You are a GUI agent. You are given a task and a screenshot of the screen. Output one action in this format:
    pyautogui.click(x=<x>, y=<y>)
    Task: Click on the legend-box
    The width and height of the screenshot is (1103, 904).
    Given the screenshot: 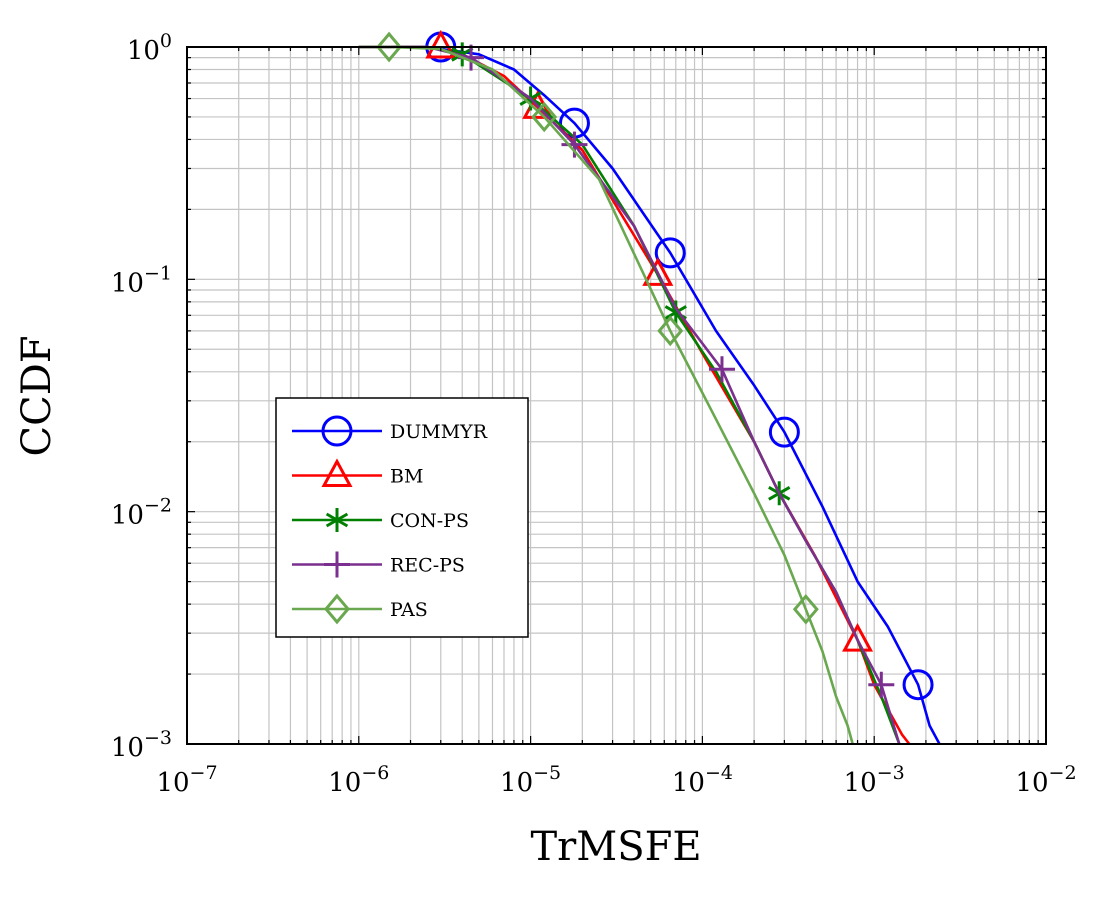 What is the action you would take?
    pyautogui.click(x=402, y=517)
    